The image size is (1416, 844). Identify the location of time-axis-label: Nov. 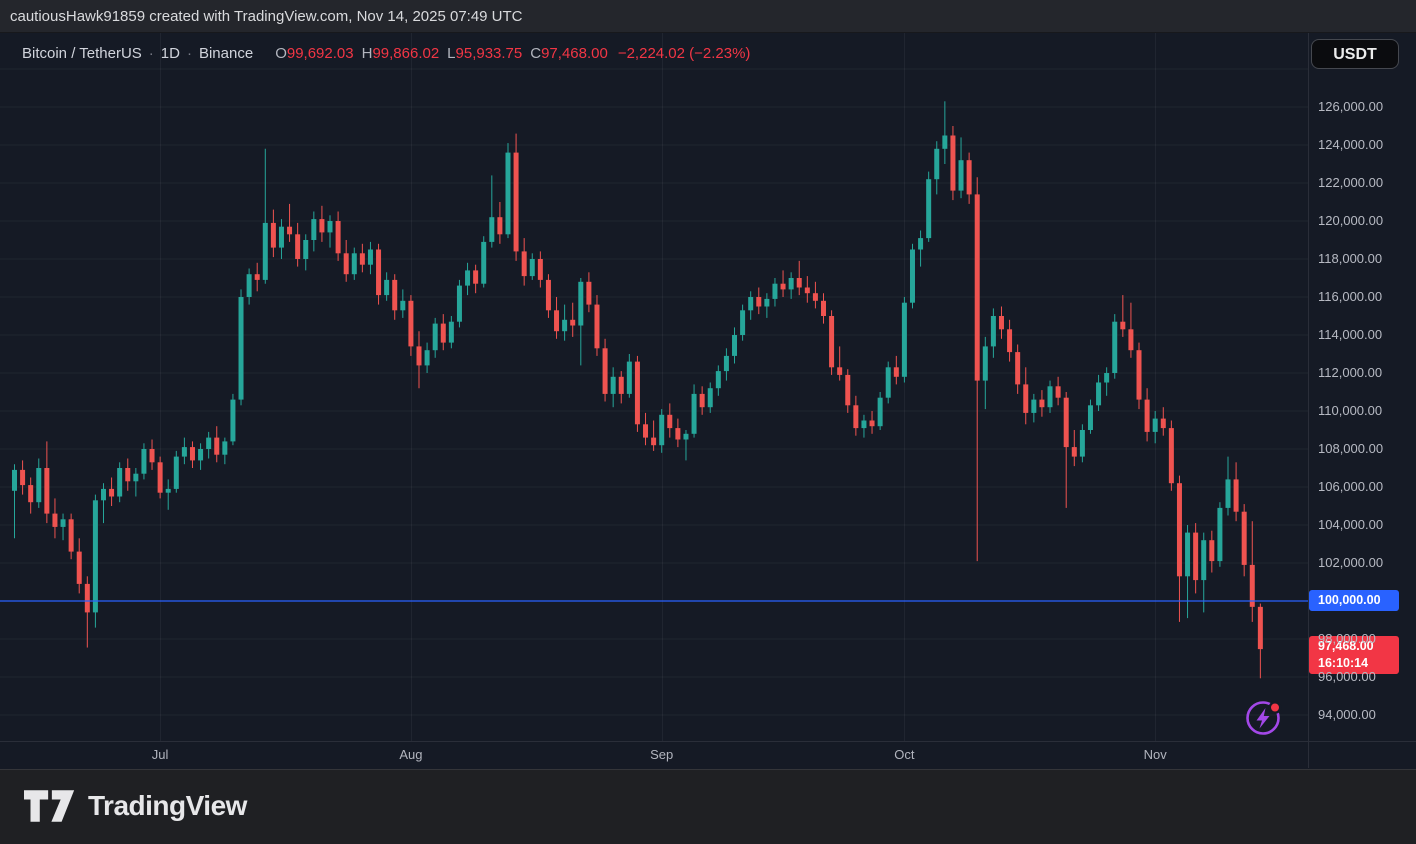
(1155, 754).